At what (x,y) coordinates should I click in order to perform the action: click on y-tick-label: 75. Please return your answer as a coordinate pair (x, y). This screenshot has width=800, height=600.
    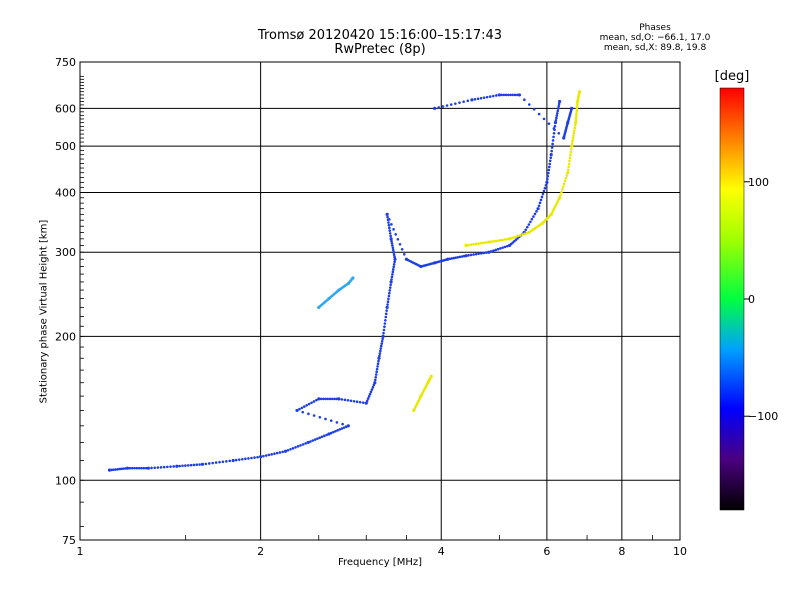
    Looking at the image, I should click on (69, 540).